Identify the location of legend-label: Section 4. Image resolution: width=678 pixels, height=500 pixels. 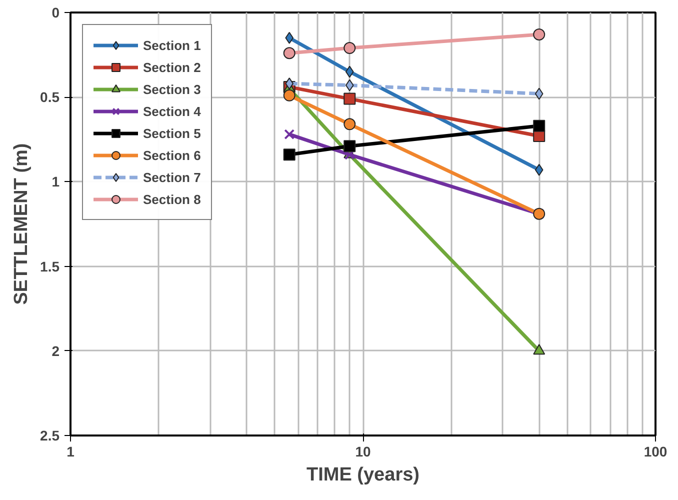
(172, 111).